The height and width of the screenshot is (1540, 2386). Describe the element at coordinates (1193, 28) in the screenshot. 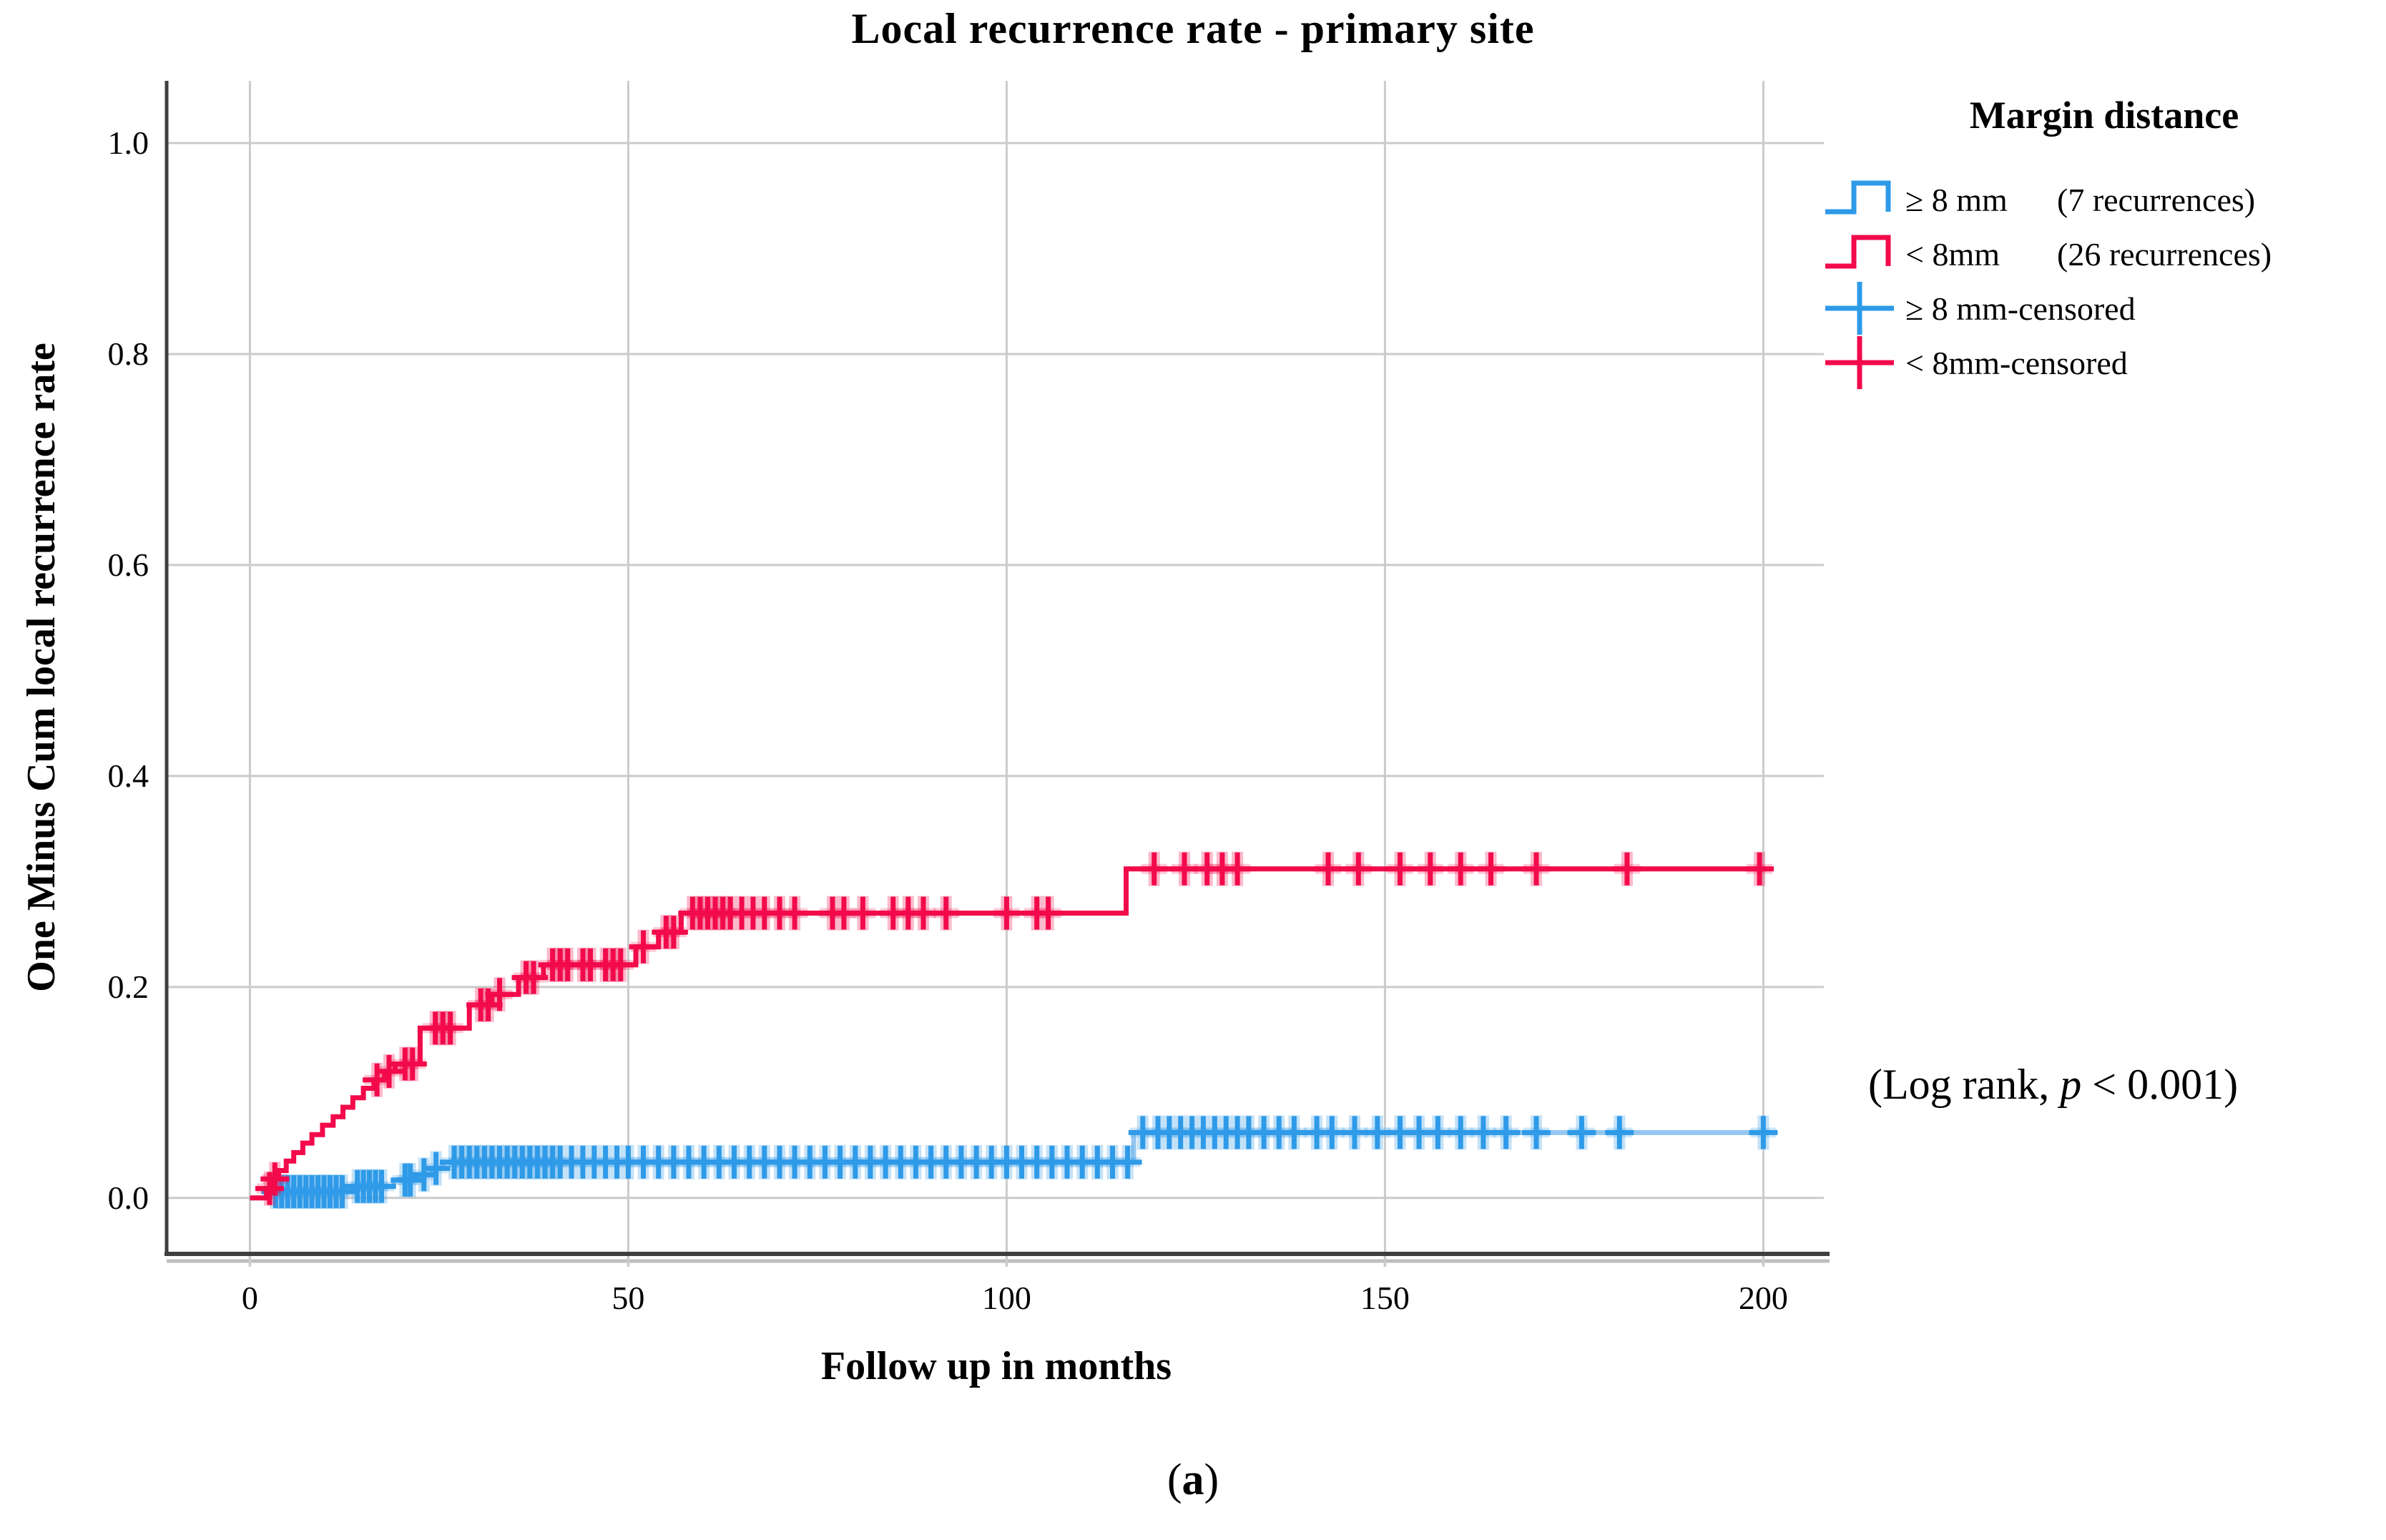

I see `chart-title: Local recurrence rate - primary site` at that location.